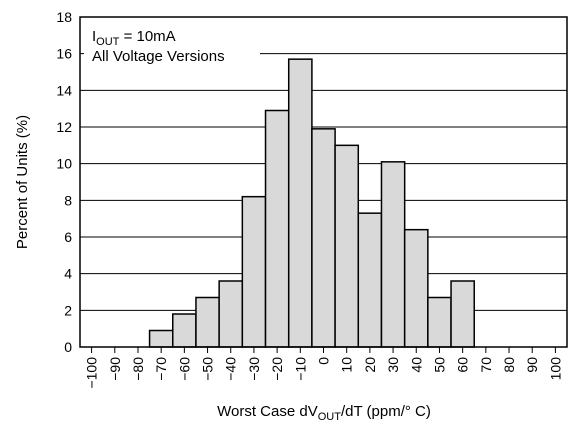 Image resolution: width=568 pixels, height=426 pixels. Describe the element at coordinates (277, 369) in the screenshot. I see `x-tick-label: −20` at that location.